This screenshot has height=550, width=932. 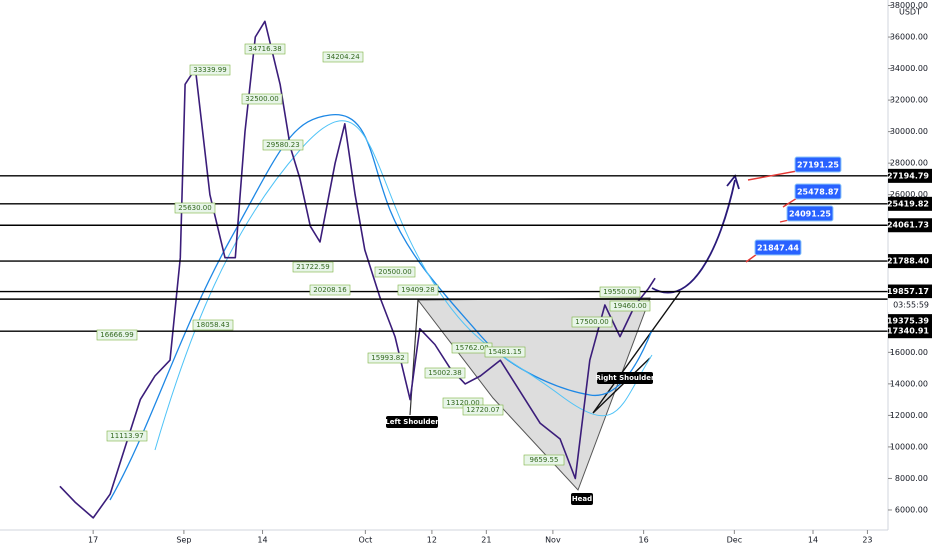 I want to click on y-tick-label: 28000.00, so click(x=909, y=163).